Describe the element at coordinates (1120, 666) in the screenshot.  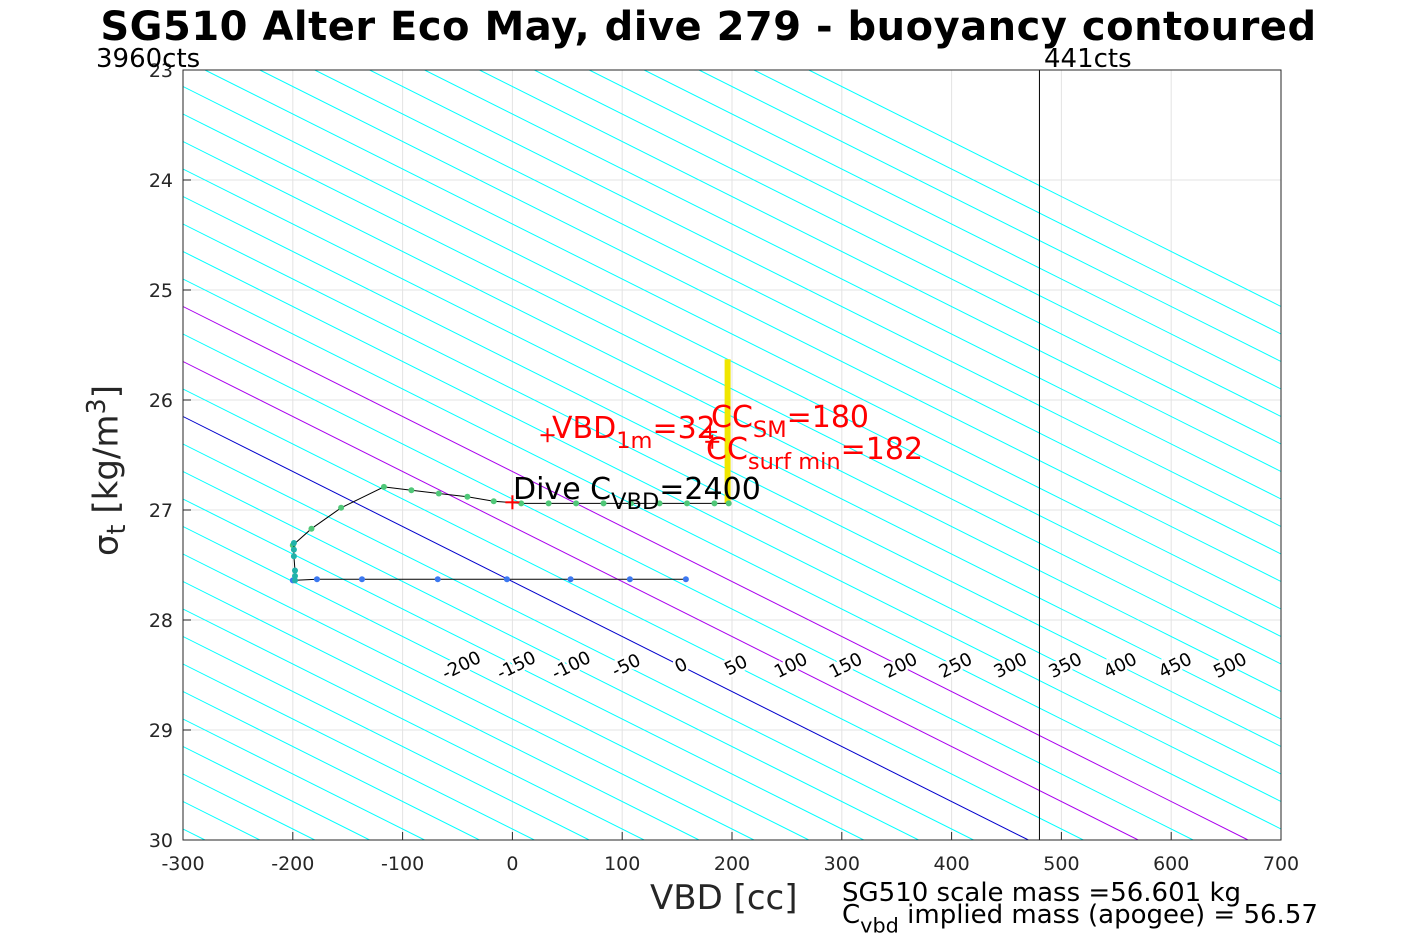
I see `contour-label-bottom: 400` at that location.